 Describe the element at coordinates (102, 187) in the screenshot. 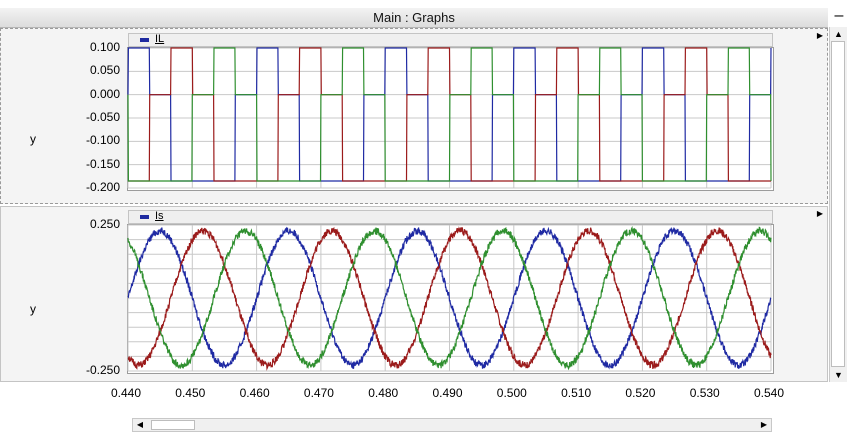

I see `y-tick-label: -0.200` at that location.